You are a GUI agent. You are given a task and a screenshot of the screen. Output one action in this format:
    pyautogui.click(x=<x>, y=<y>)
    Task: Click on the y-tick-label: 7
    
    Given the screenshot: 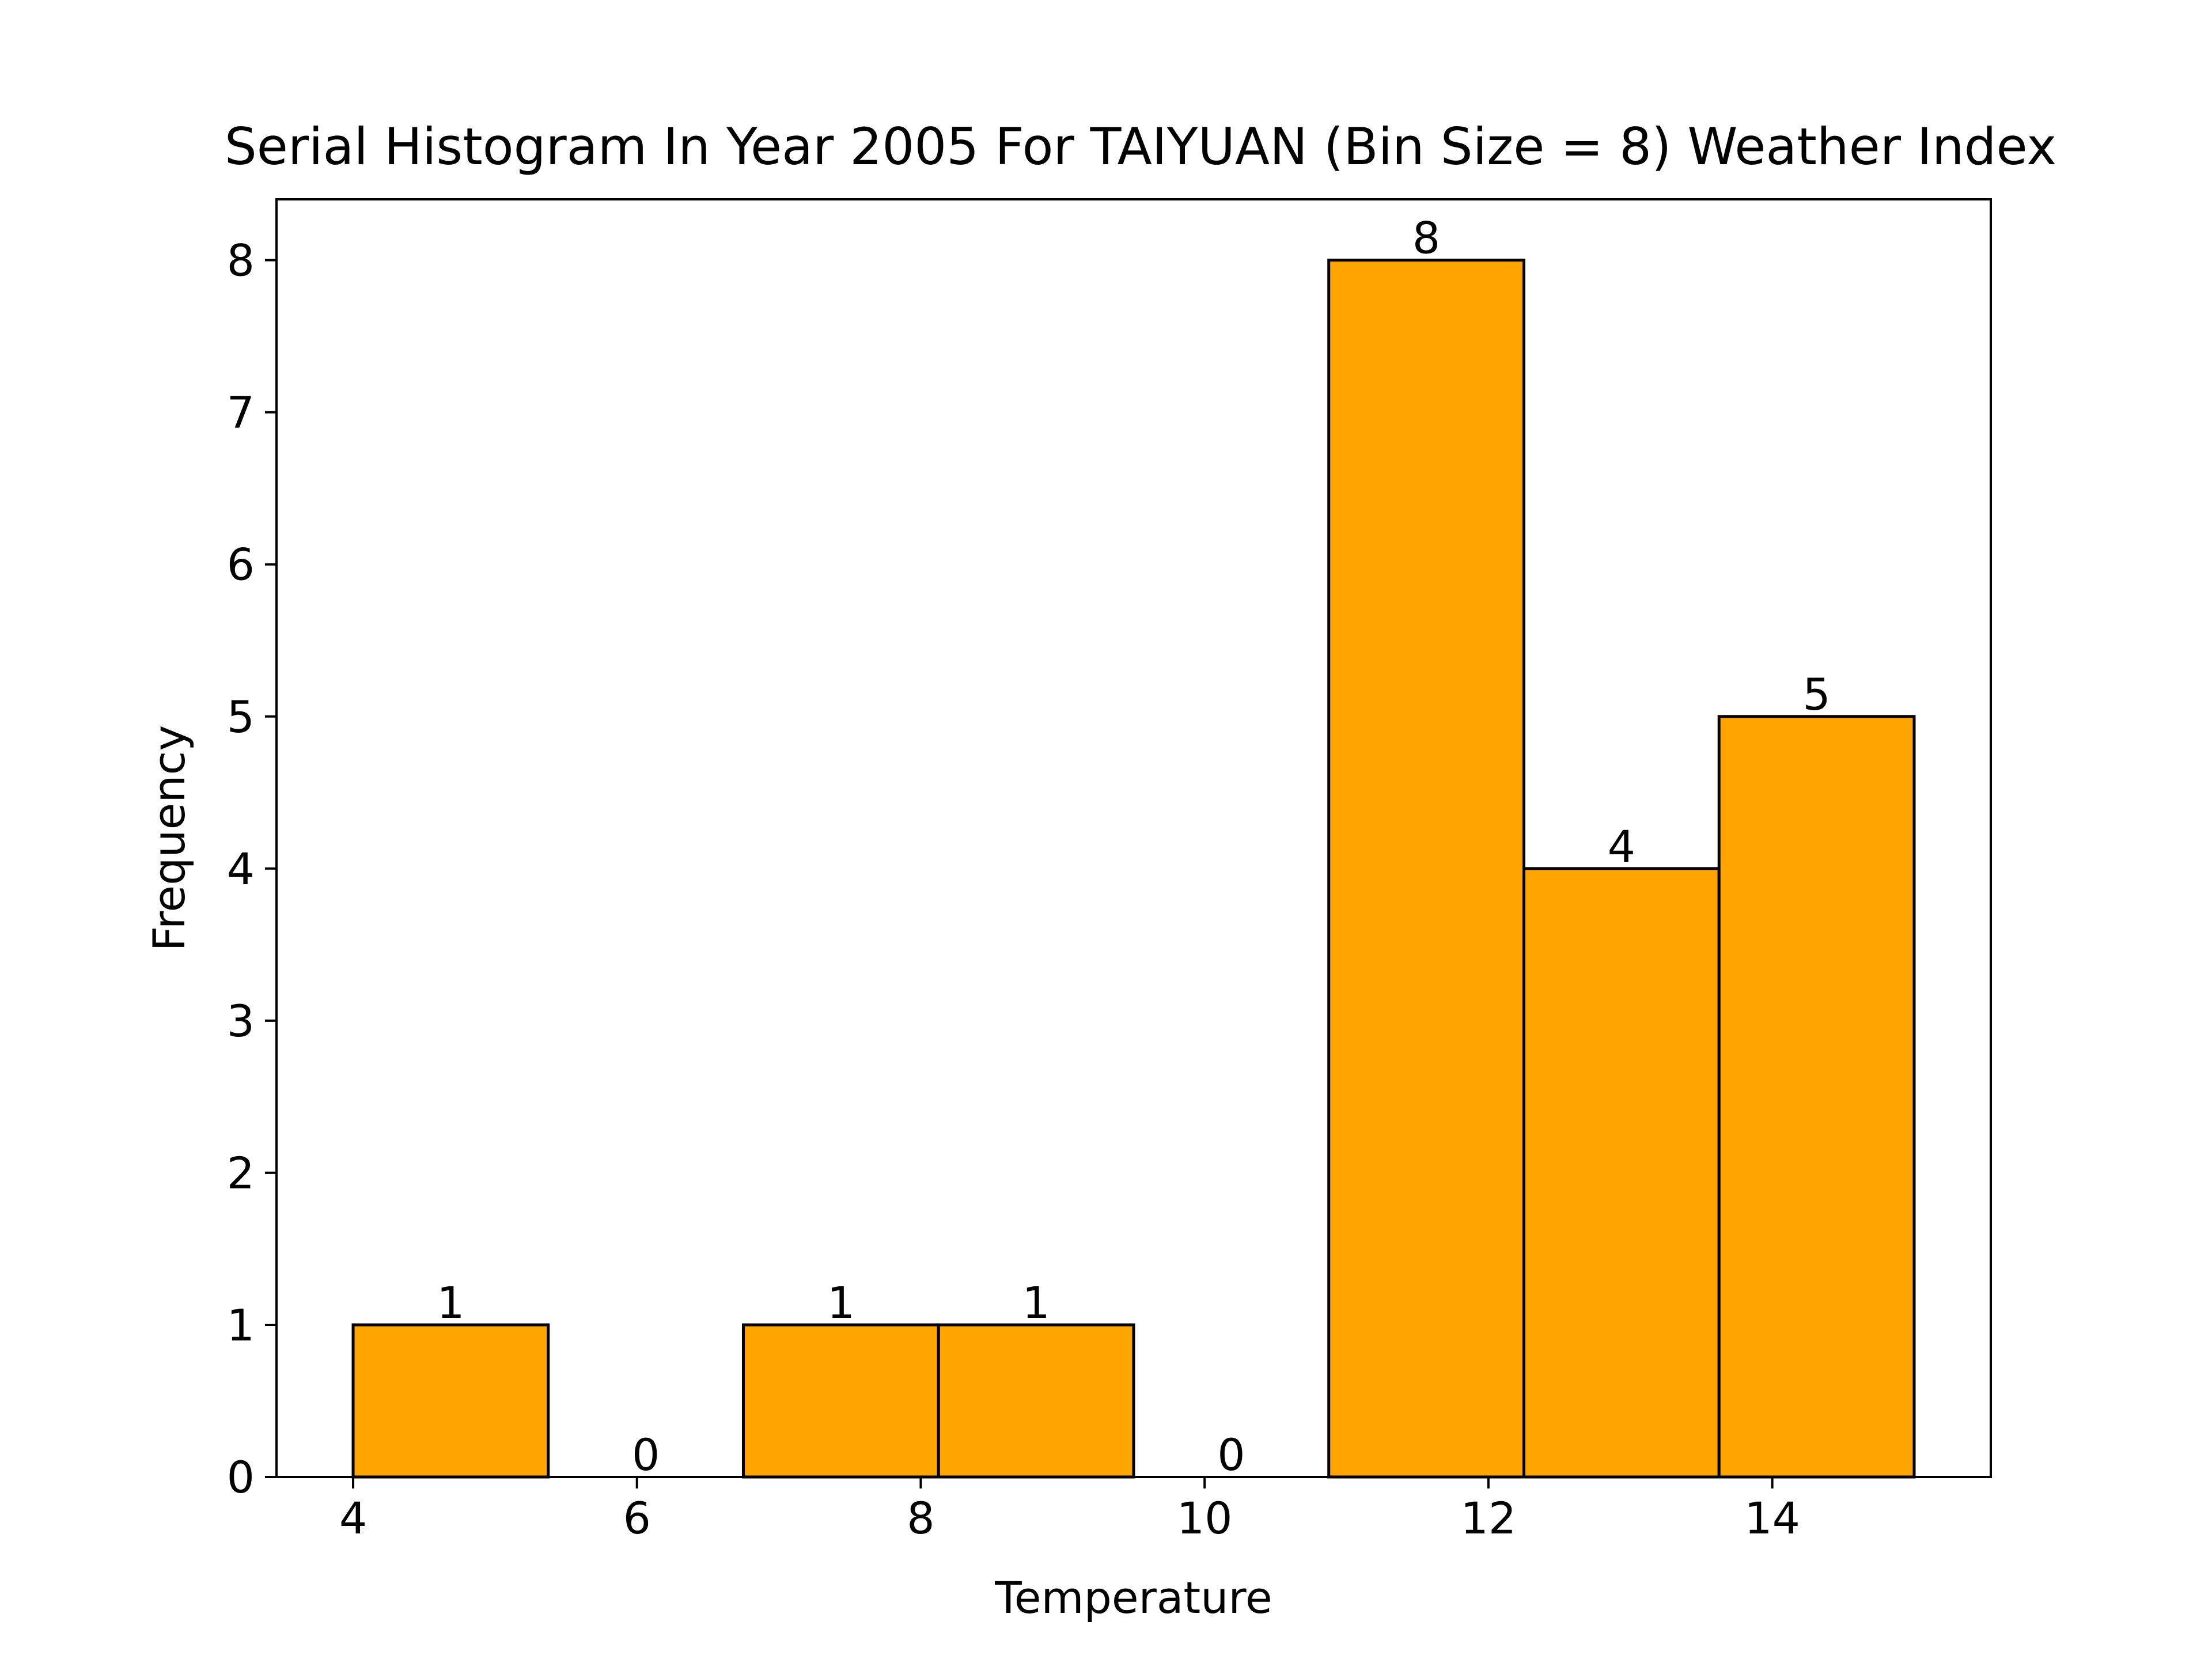 What is the action you would take?
    pyautogui.click(x=241, y=412)
    